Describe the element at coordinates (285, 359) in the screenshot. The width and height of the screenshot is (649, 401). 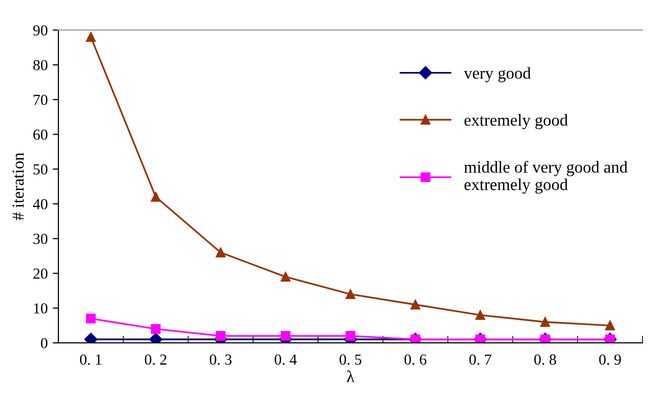
I see `x-tick-label: 0. 4` at that location.